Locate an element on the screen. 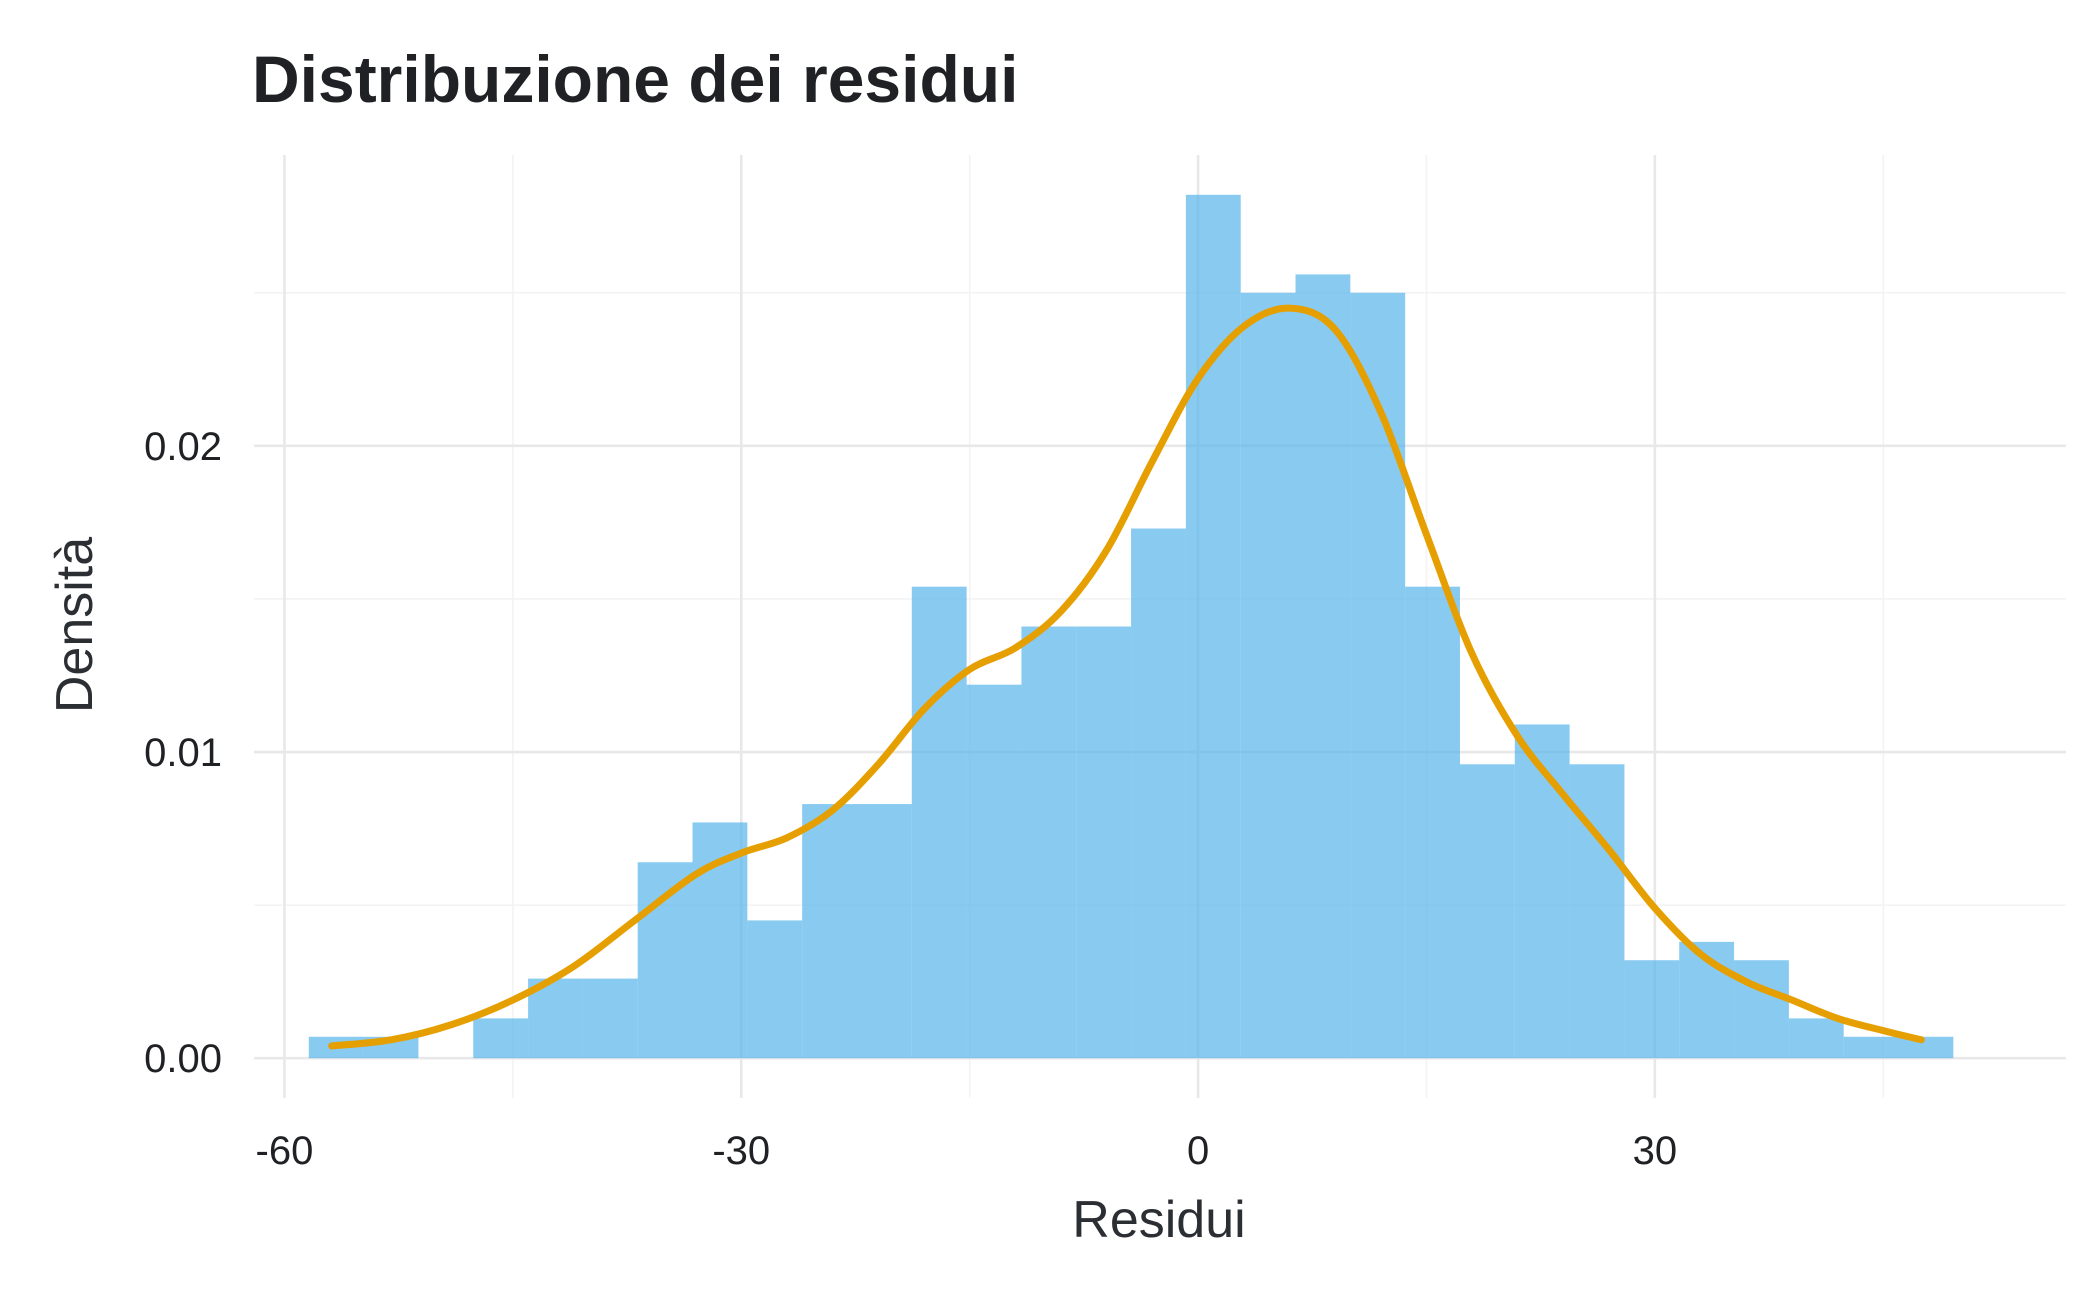  y-tick-label-2: 0.02 is located at coordinates (183, 447).